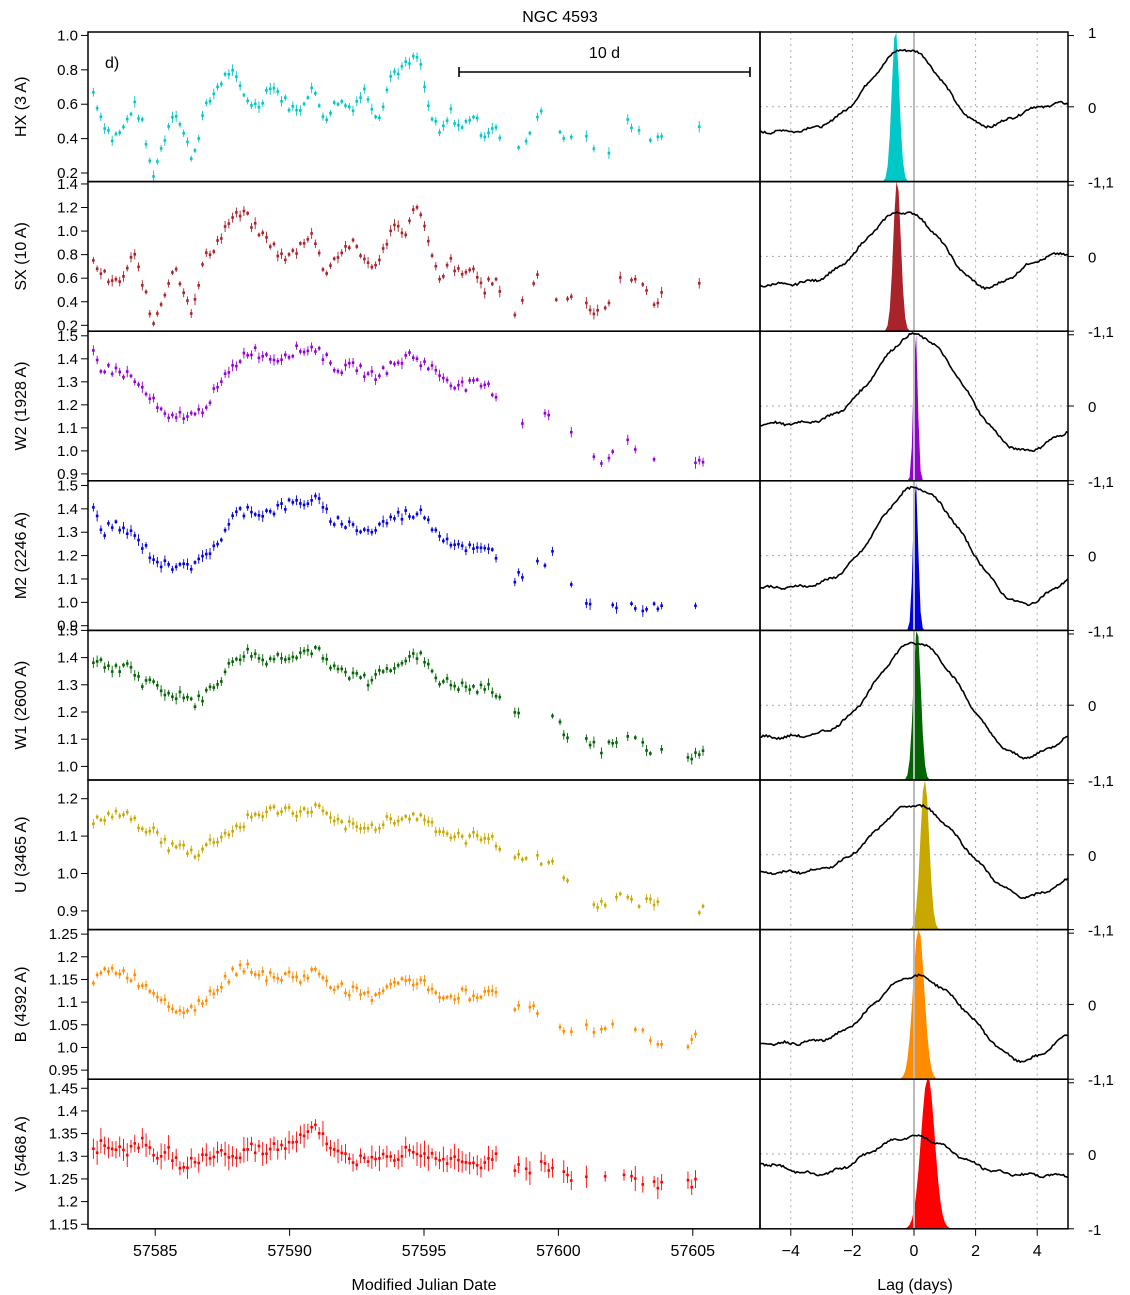  What do you see at coordinates (63, 1070) in the screenshot?
I see `y-tick-label: 0.95` at bounding box center [63, 1070].